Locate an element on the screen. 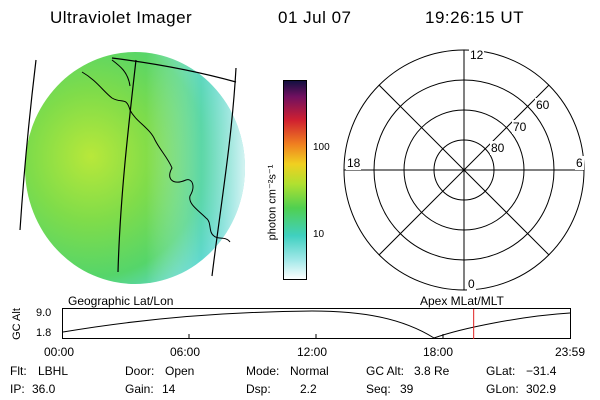 The height and width of the screenshot is (400, 600). date-label: 01 Jul 07 is located at coordinates (315, 17).